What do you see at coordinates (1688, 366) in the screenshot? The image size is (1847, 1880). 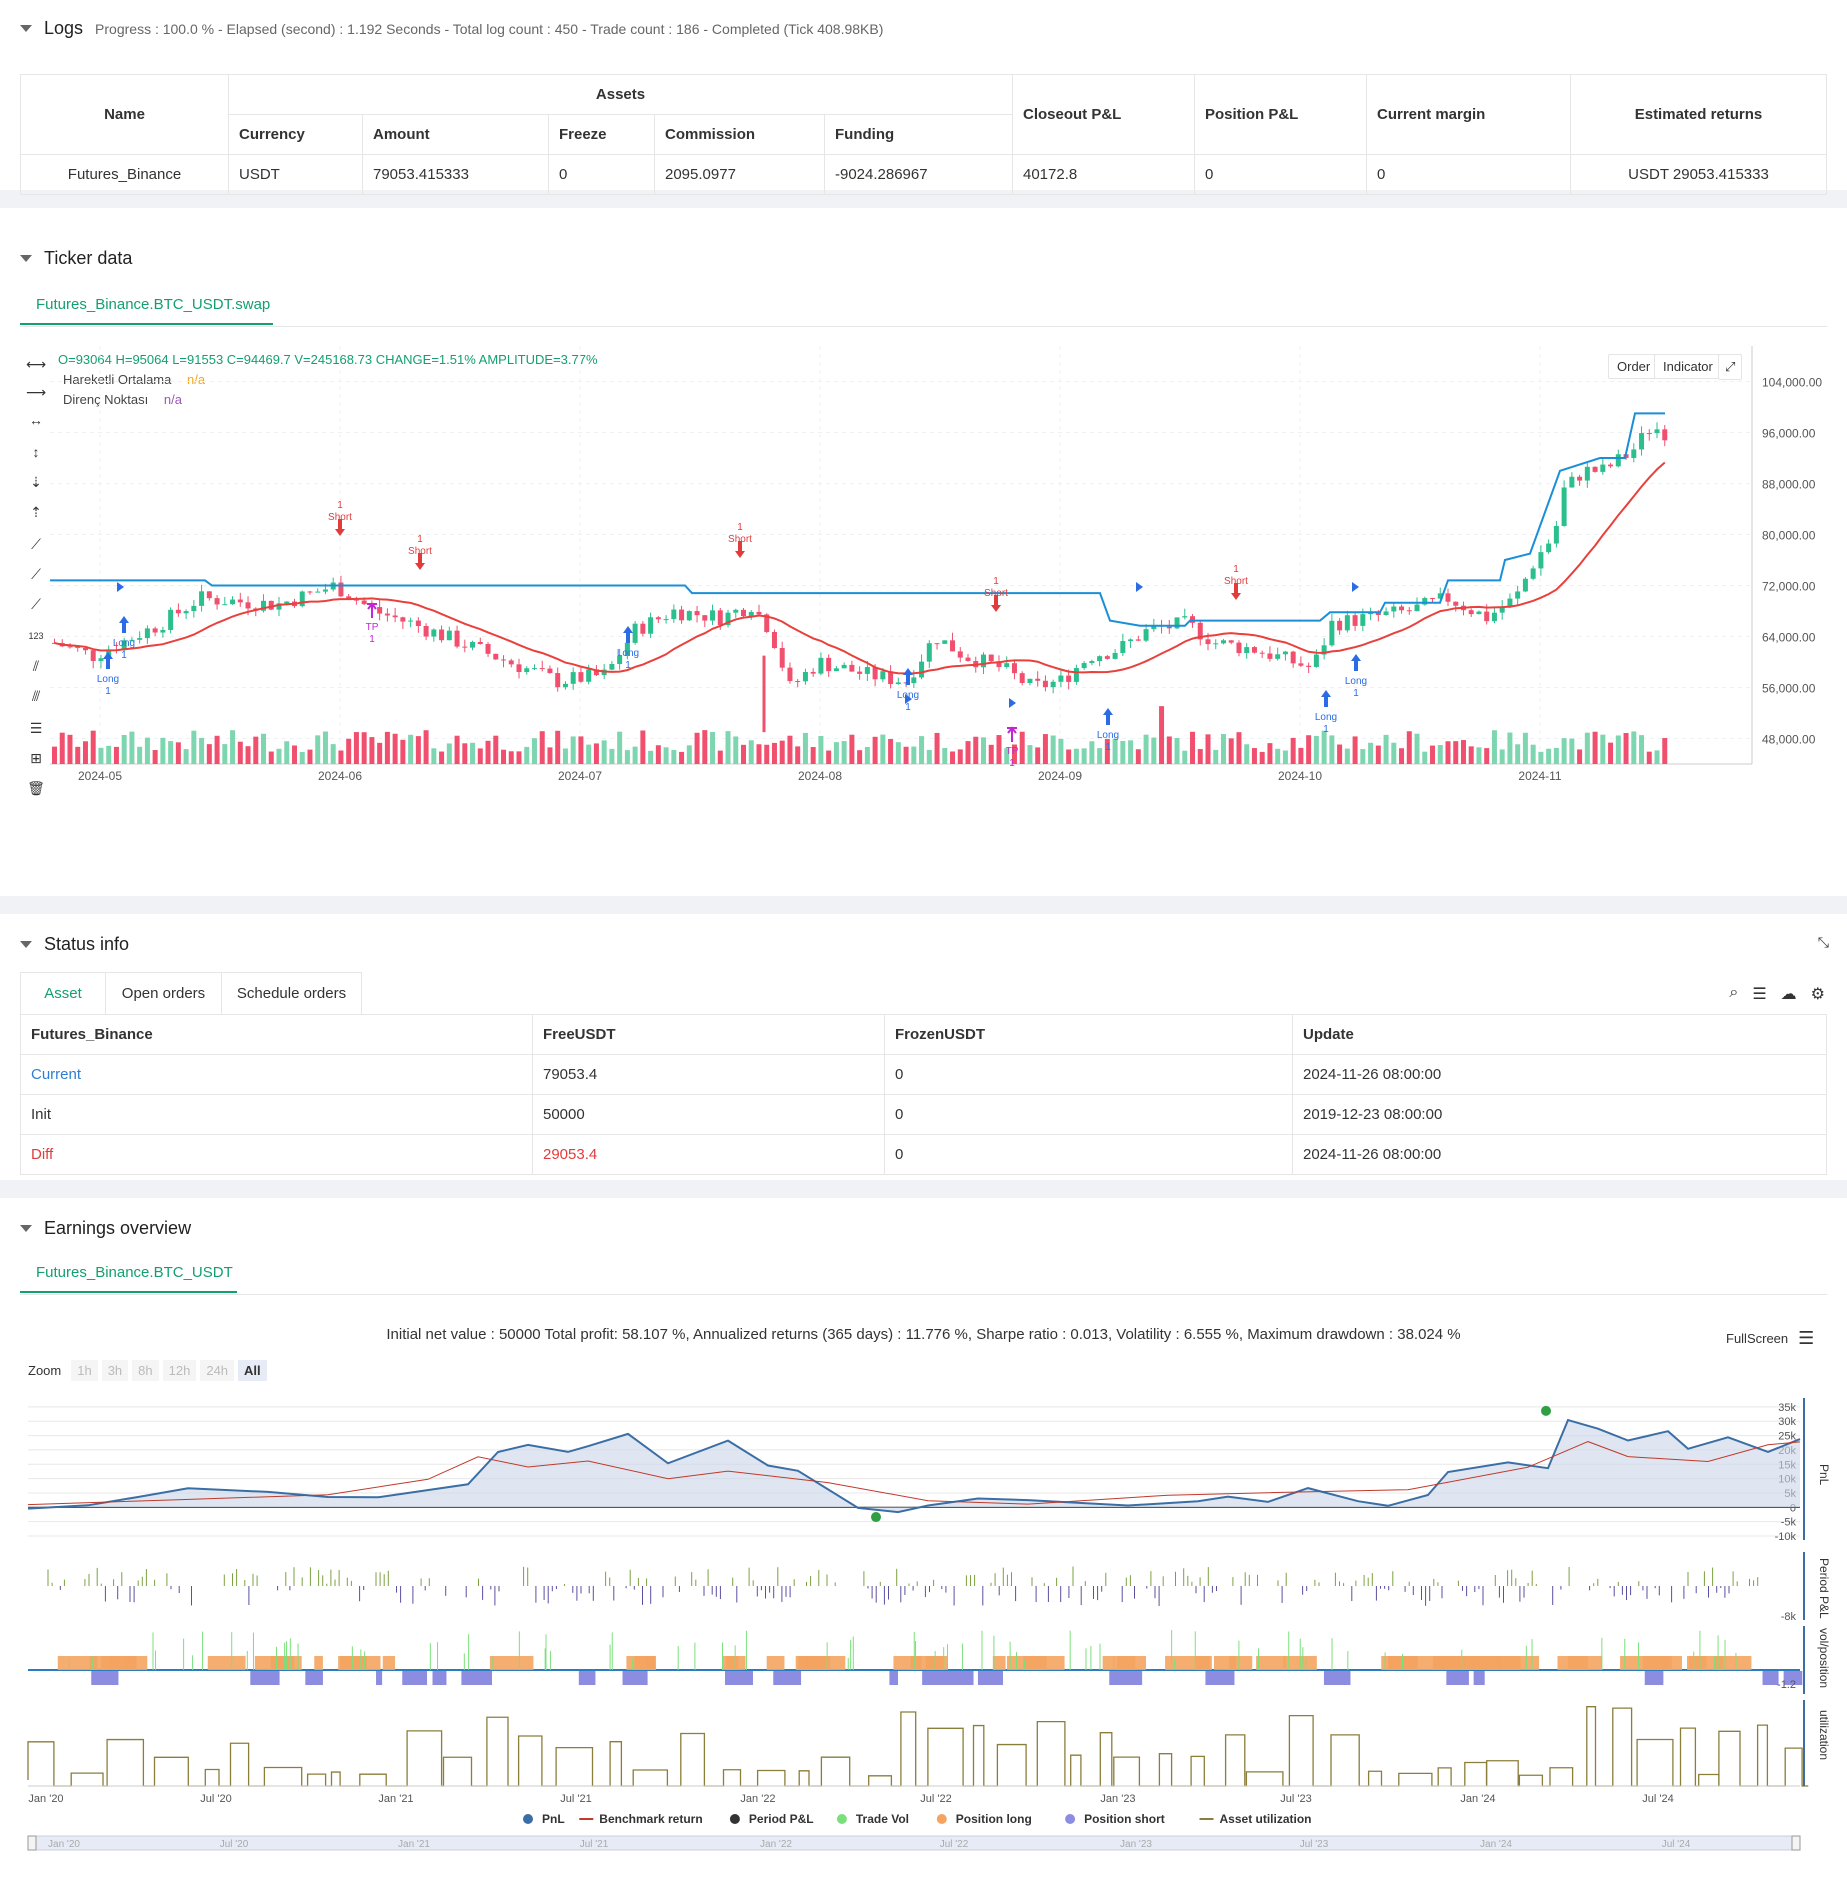 I see `indicator-button: Indicator` at bounding box center [1688, 366].